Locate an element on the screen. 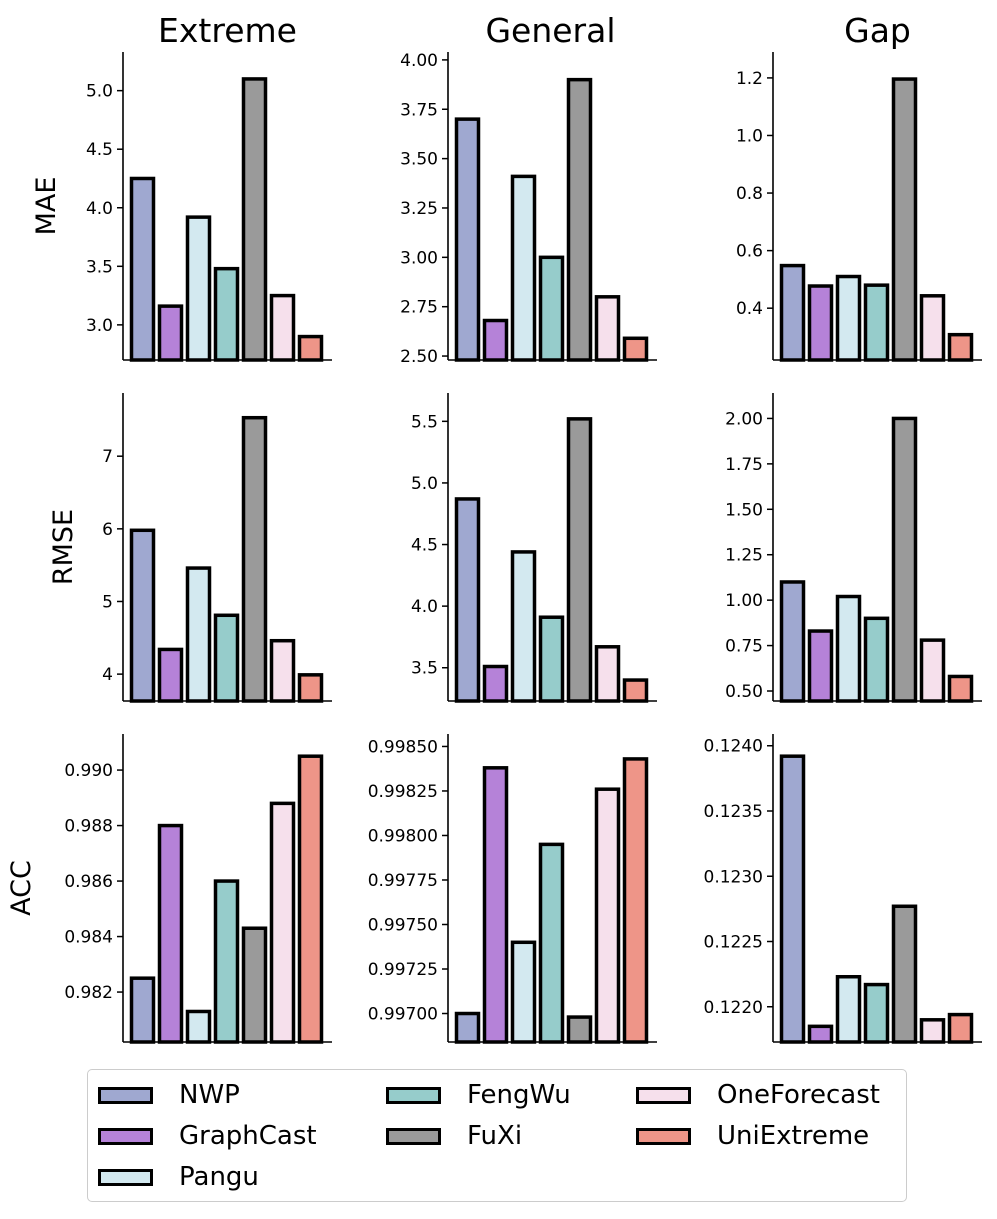 The width and height of the screenshot is (997, 1219). bar-rmse-extreme-graphcast is located at coordinates (170, 675).